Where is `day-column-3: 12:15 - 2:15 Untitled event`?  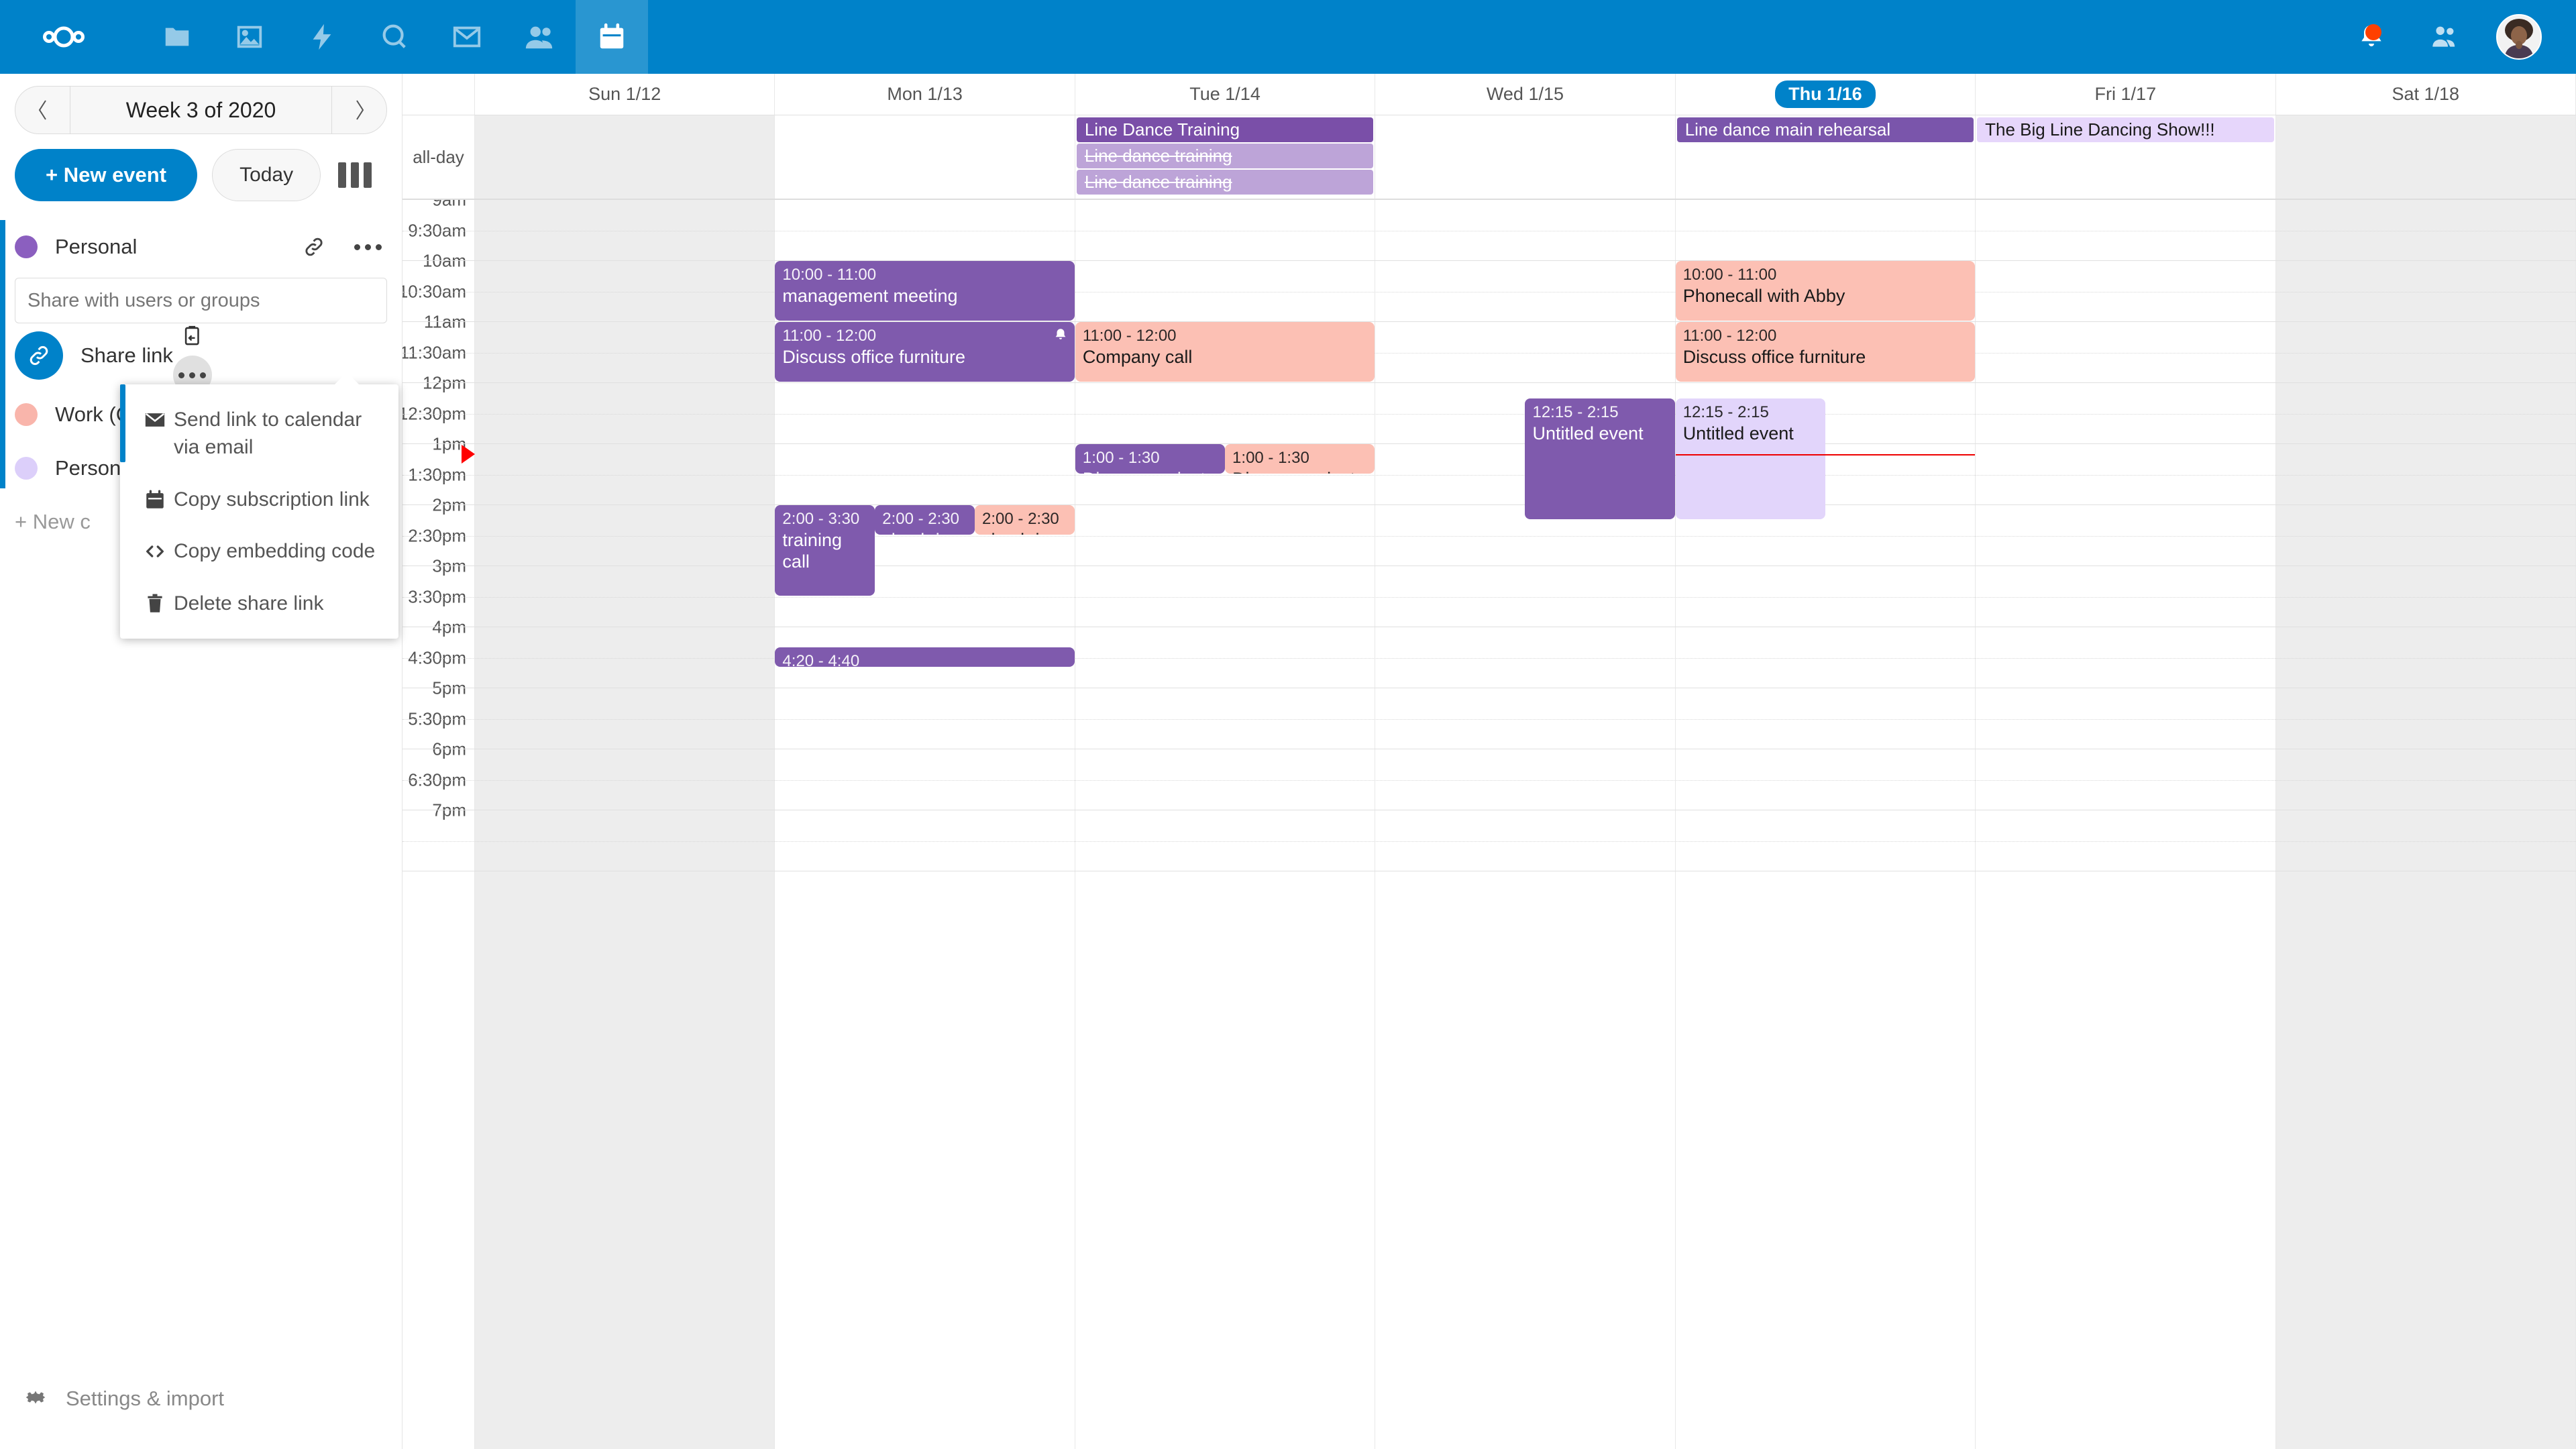
day-column-3: 12:15 - 2:15 Untitled event is located at coordinates (1525, 824).